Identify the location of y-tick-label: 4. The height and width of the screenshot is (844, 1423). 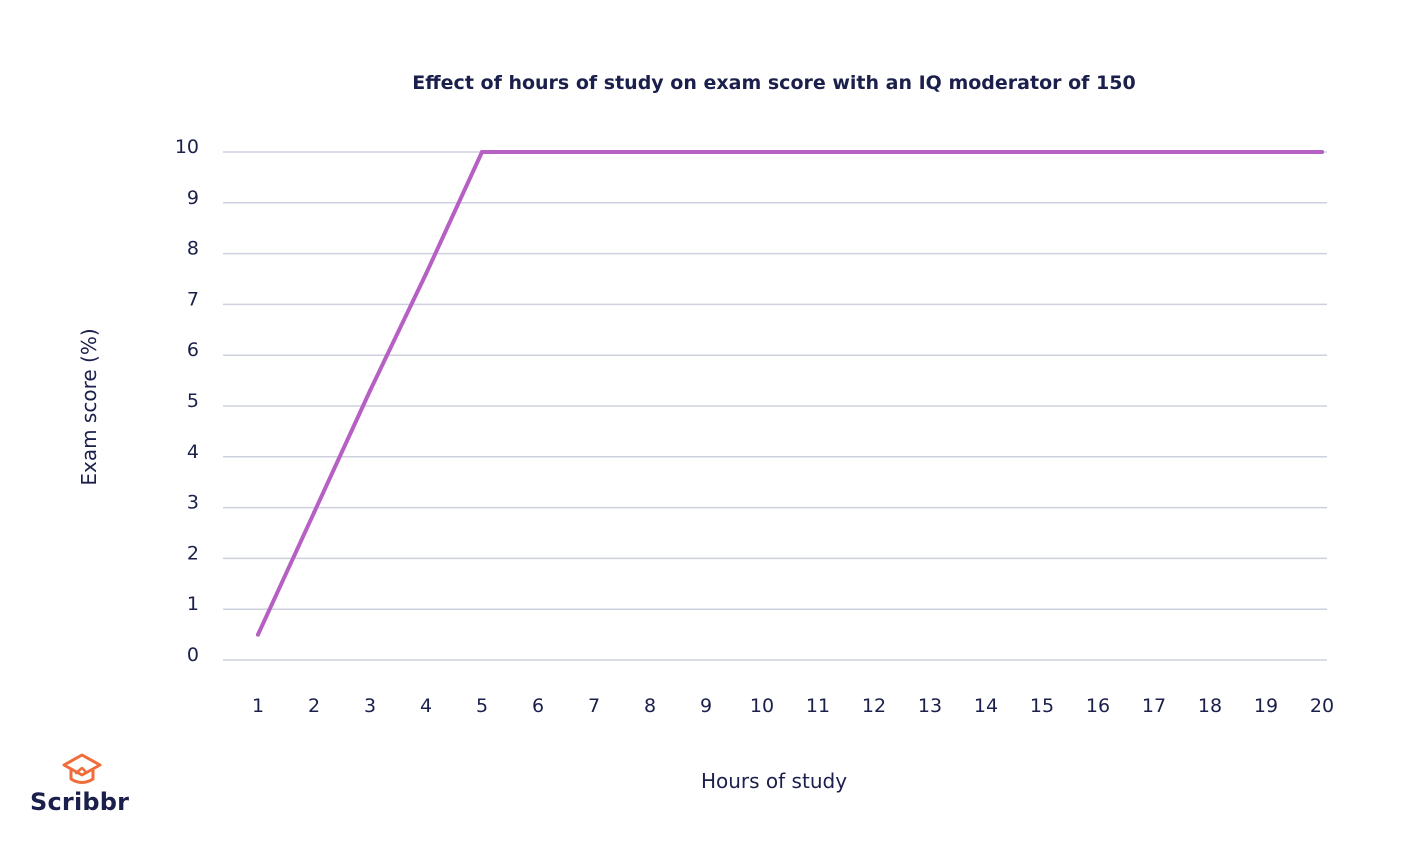
(193, 452).